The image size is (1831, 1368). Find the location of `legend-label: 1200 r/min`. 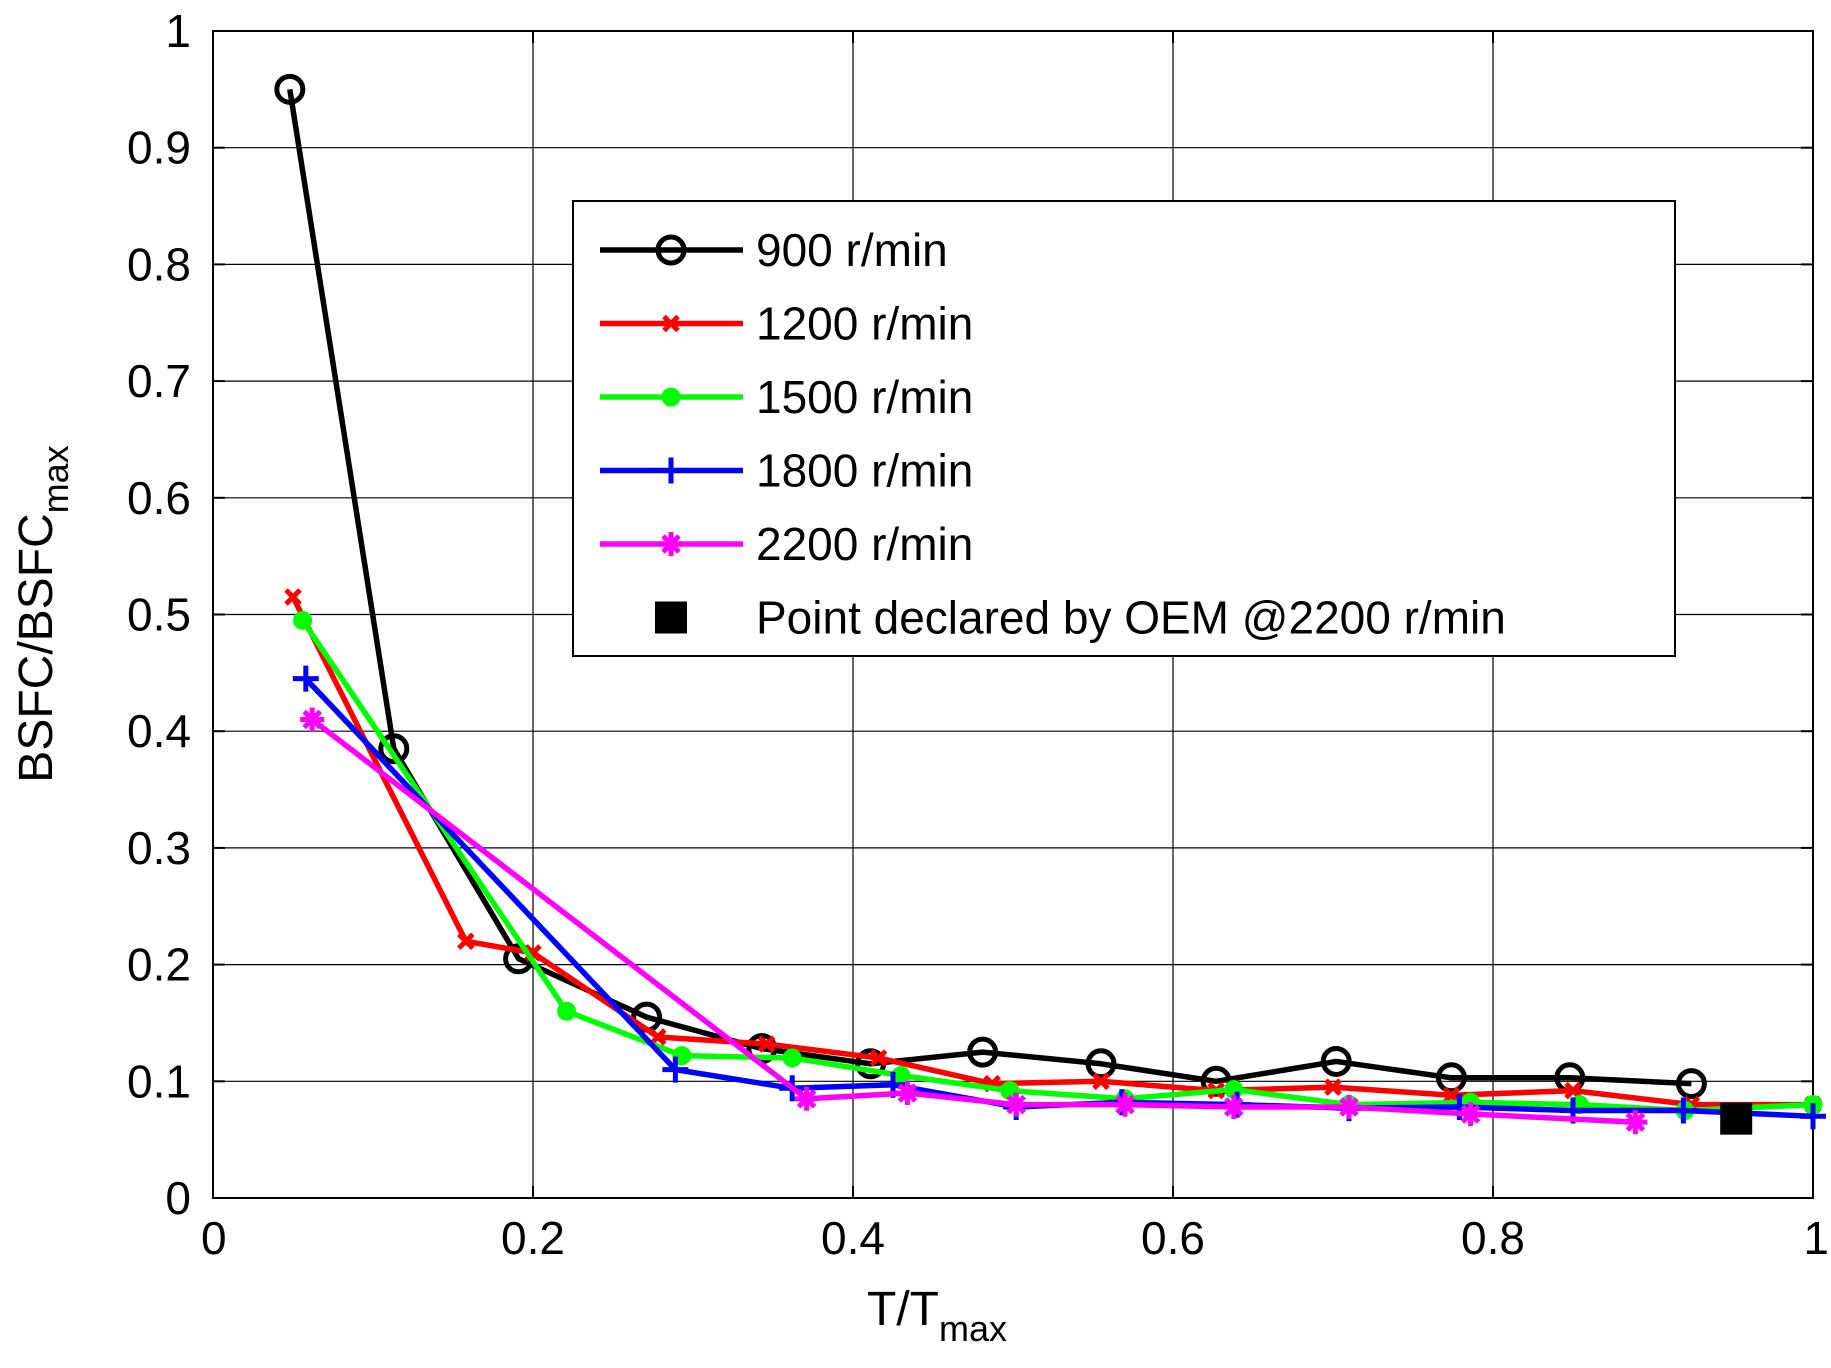

legend-label: 1200 r/min is located at coordinates (864, 324).